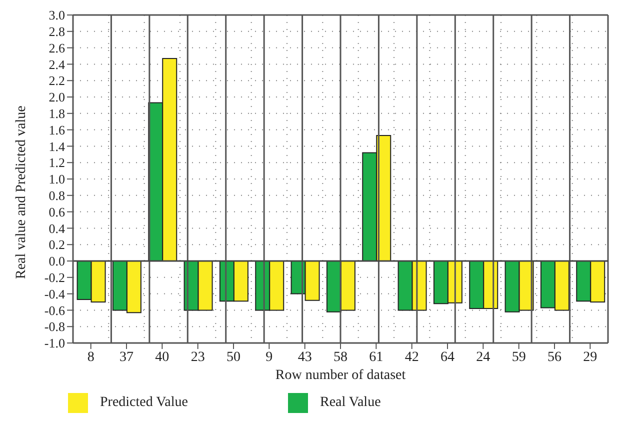 The height and width of the screenshot is (421, 624). What do you see at coordinates (56, 15) in the screenshot?
I see `y-tick-label: 3.0` at bounding box center [56, 15].